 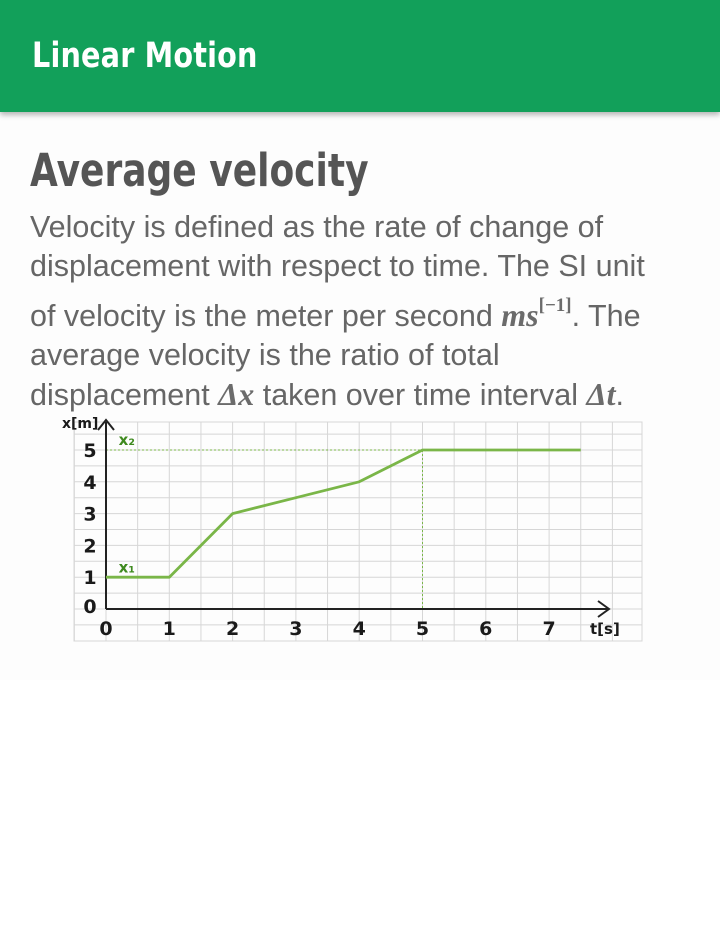 I want to click on series-line, so click(x=343, y=513).